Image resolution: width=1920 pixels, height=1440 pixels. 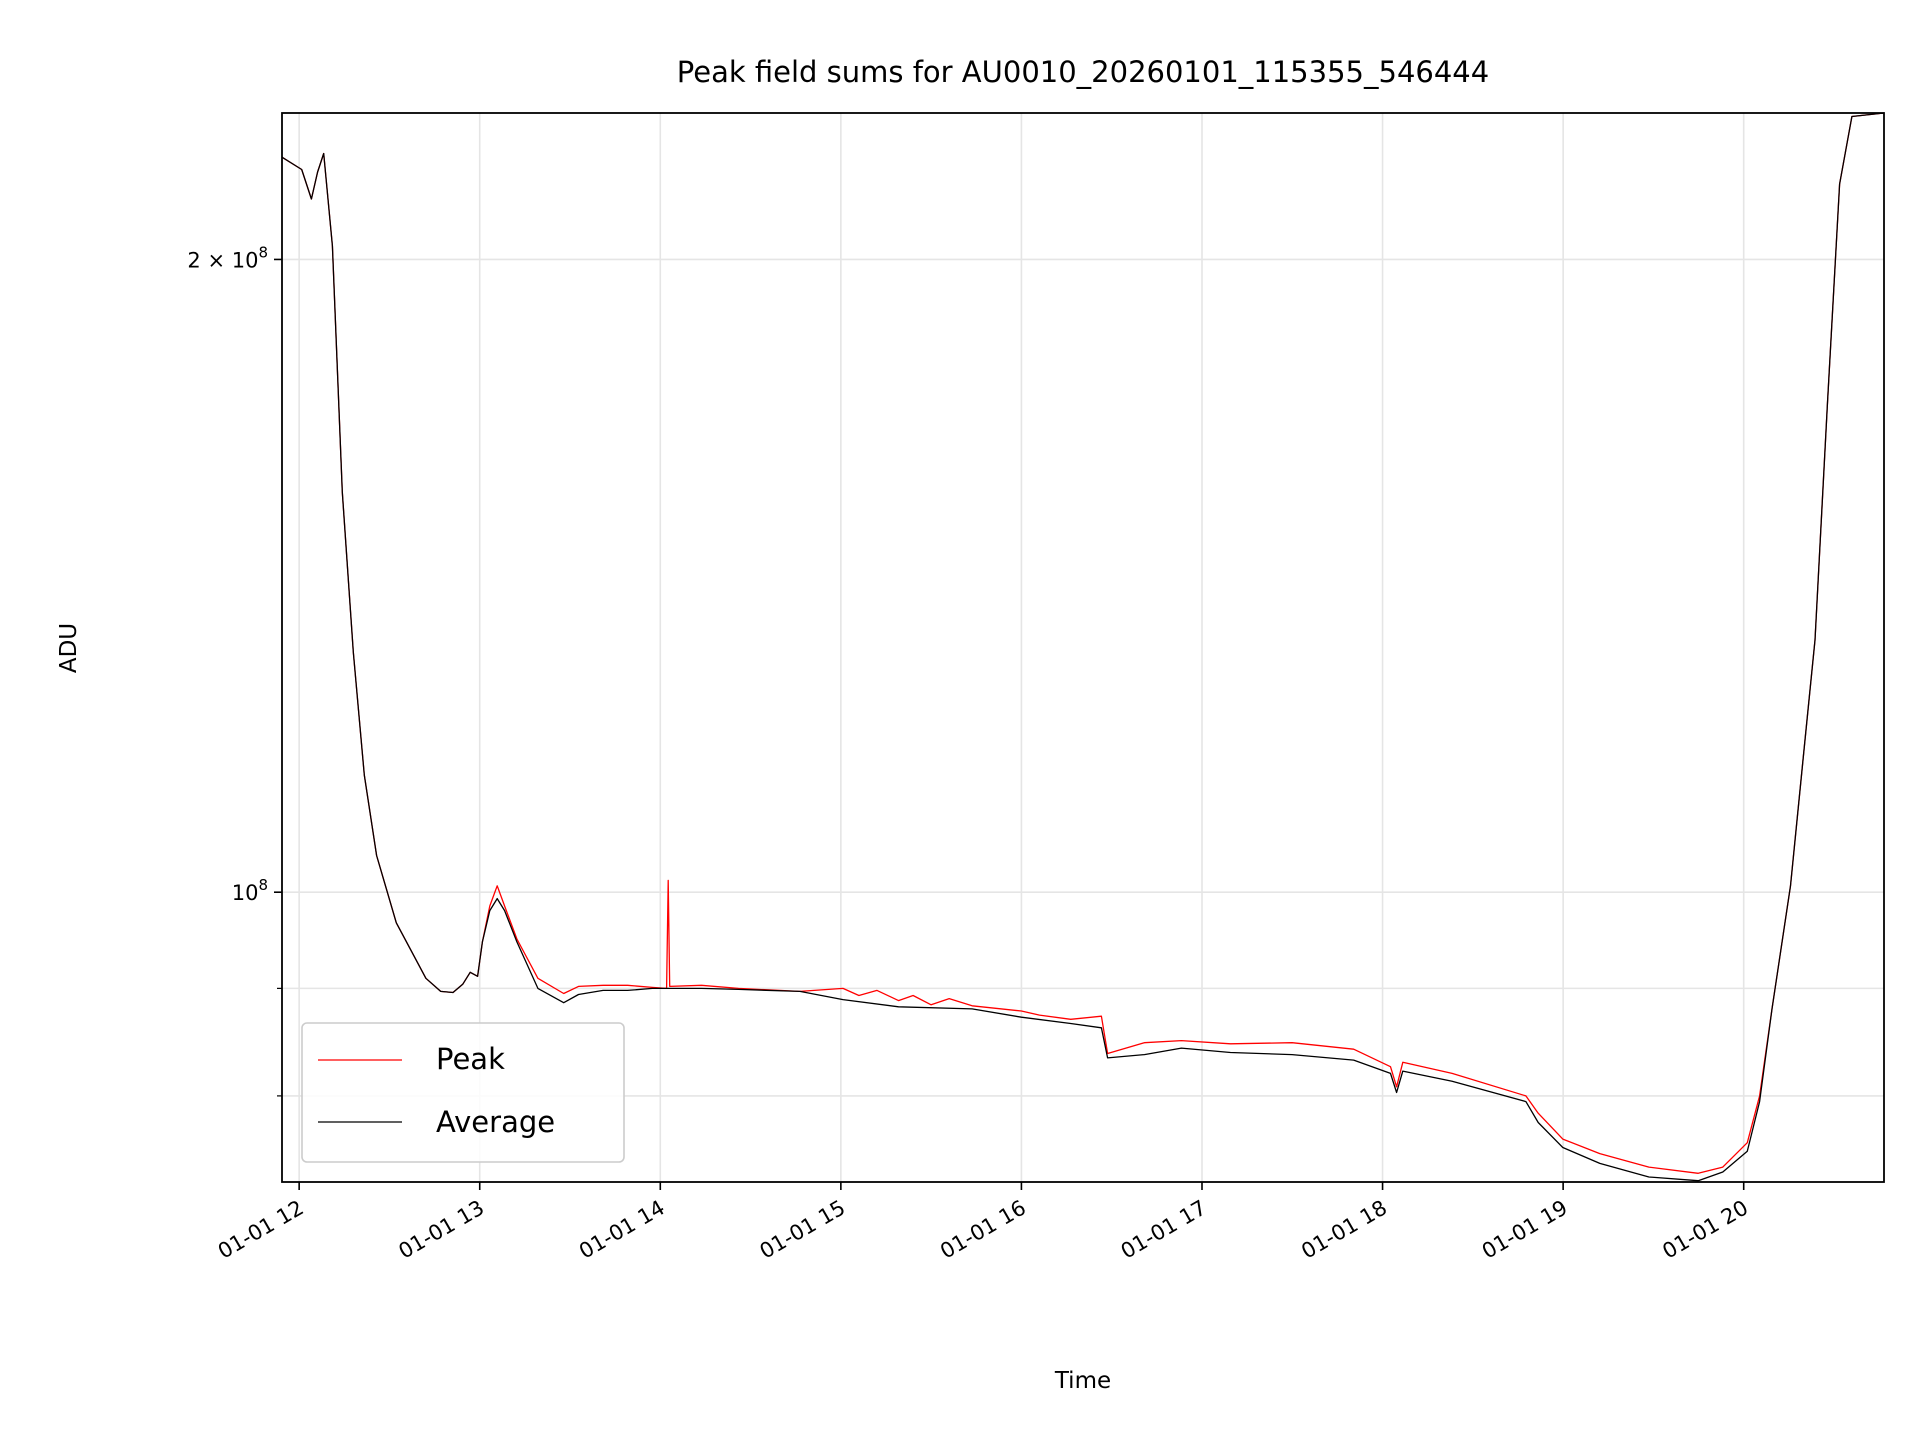 I want to click on y-tick-label: 108, so click(x=250, y=890).